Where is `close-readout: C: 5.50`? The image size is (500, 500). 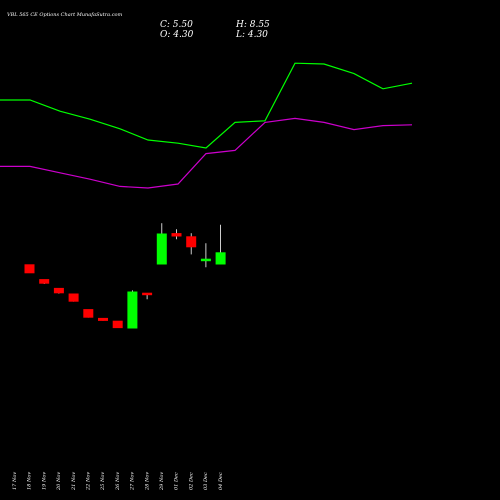 close-readout: C: 5.50 is located at coordinates (176, 25).